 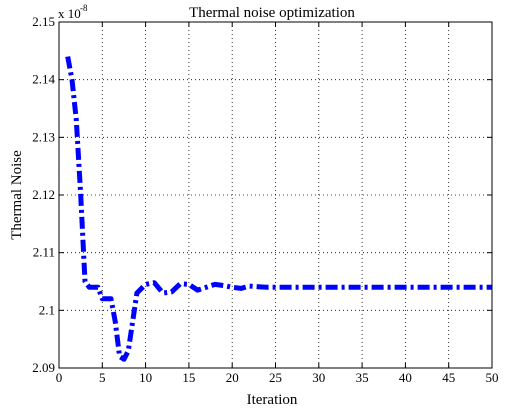 I want to click on y-tick-labels: 2.09 2.1 2.11 2.12 2.13 2.14 2.15, so click(x=43, y=194).